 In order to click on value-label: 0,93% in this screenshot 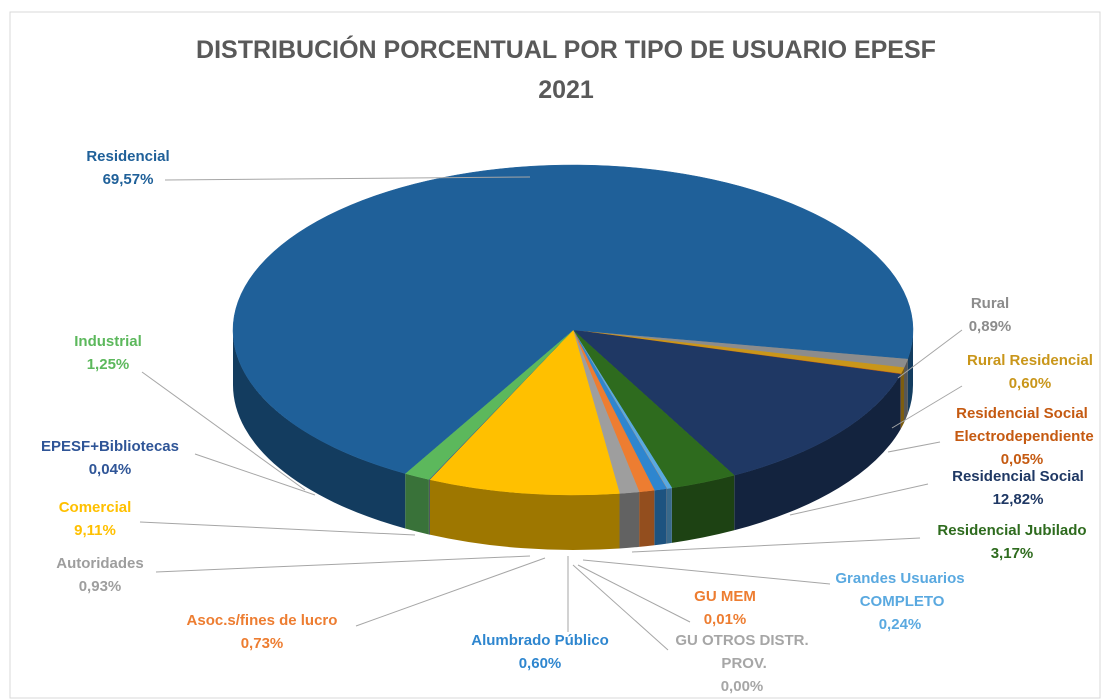, I will do `click(100, 586)`.